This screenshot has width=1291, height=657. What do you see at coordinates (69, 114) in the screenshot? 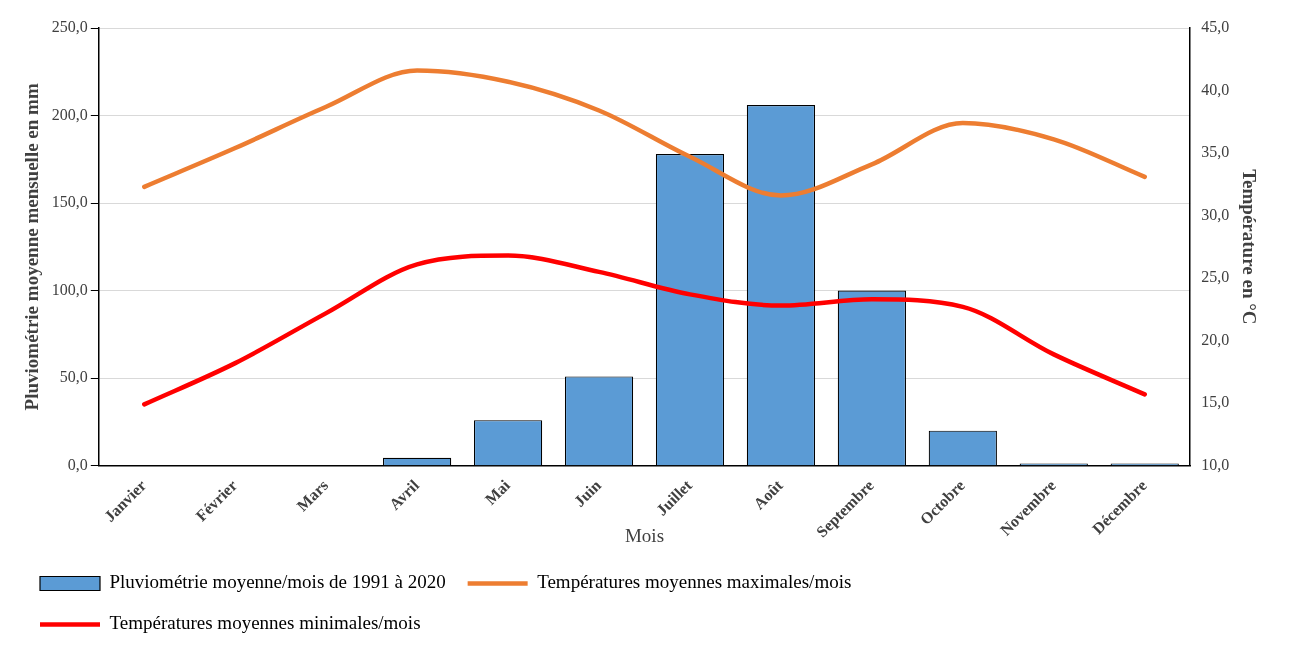
I see `y-tick-label: 200,0` at bounding box center [69, 114].